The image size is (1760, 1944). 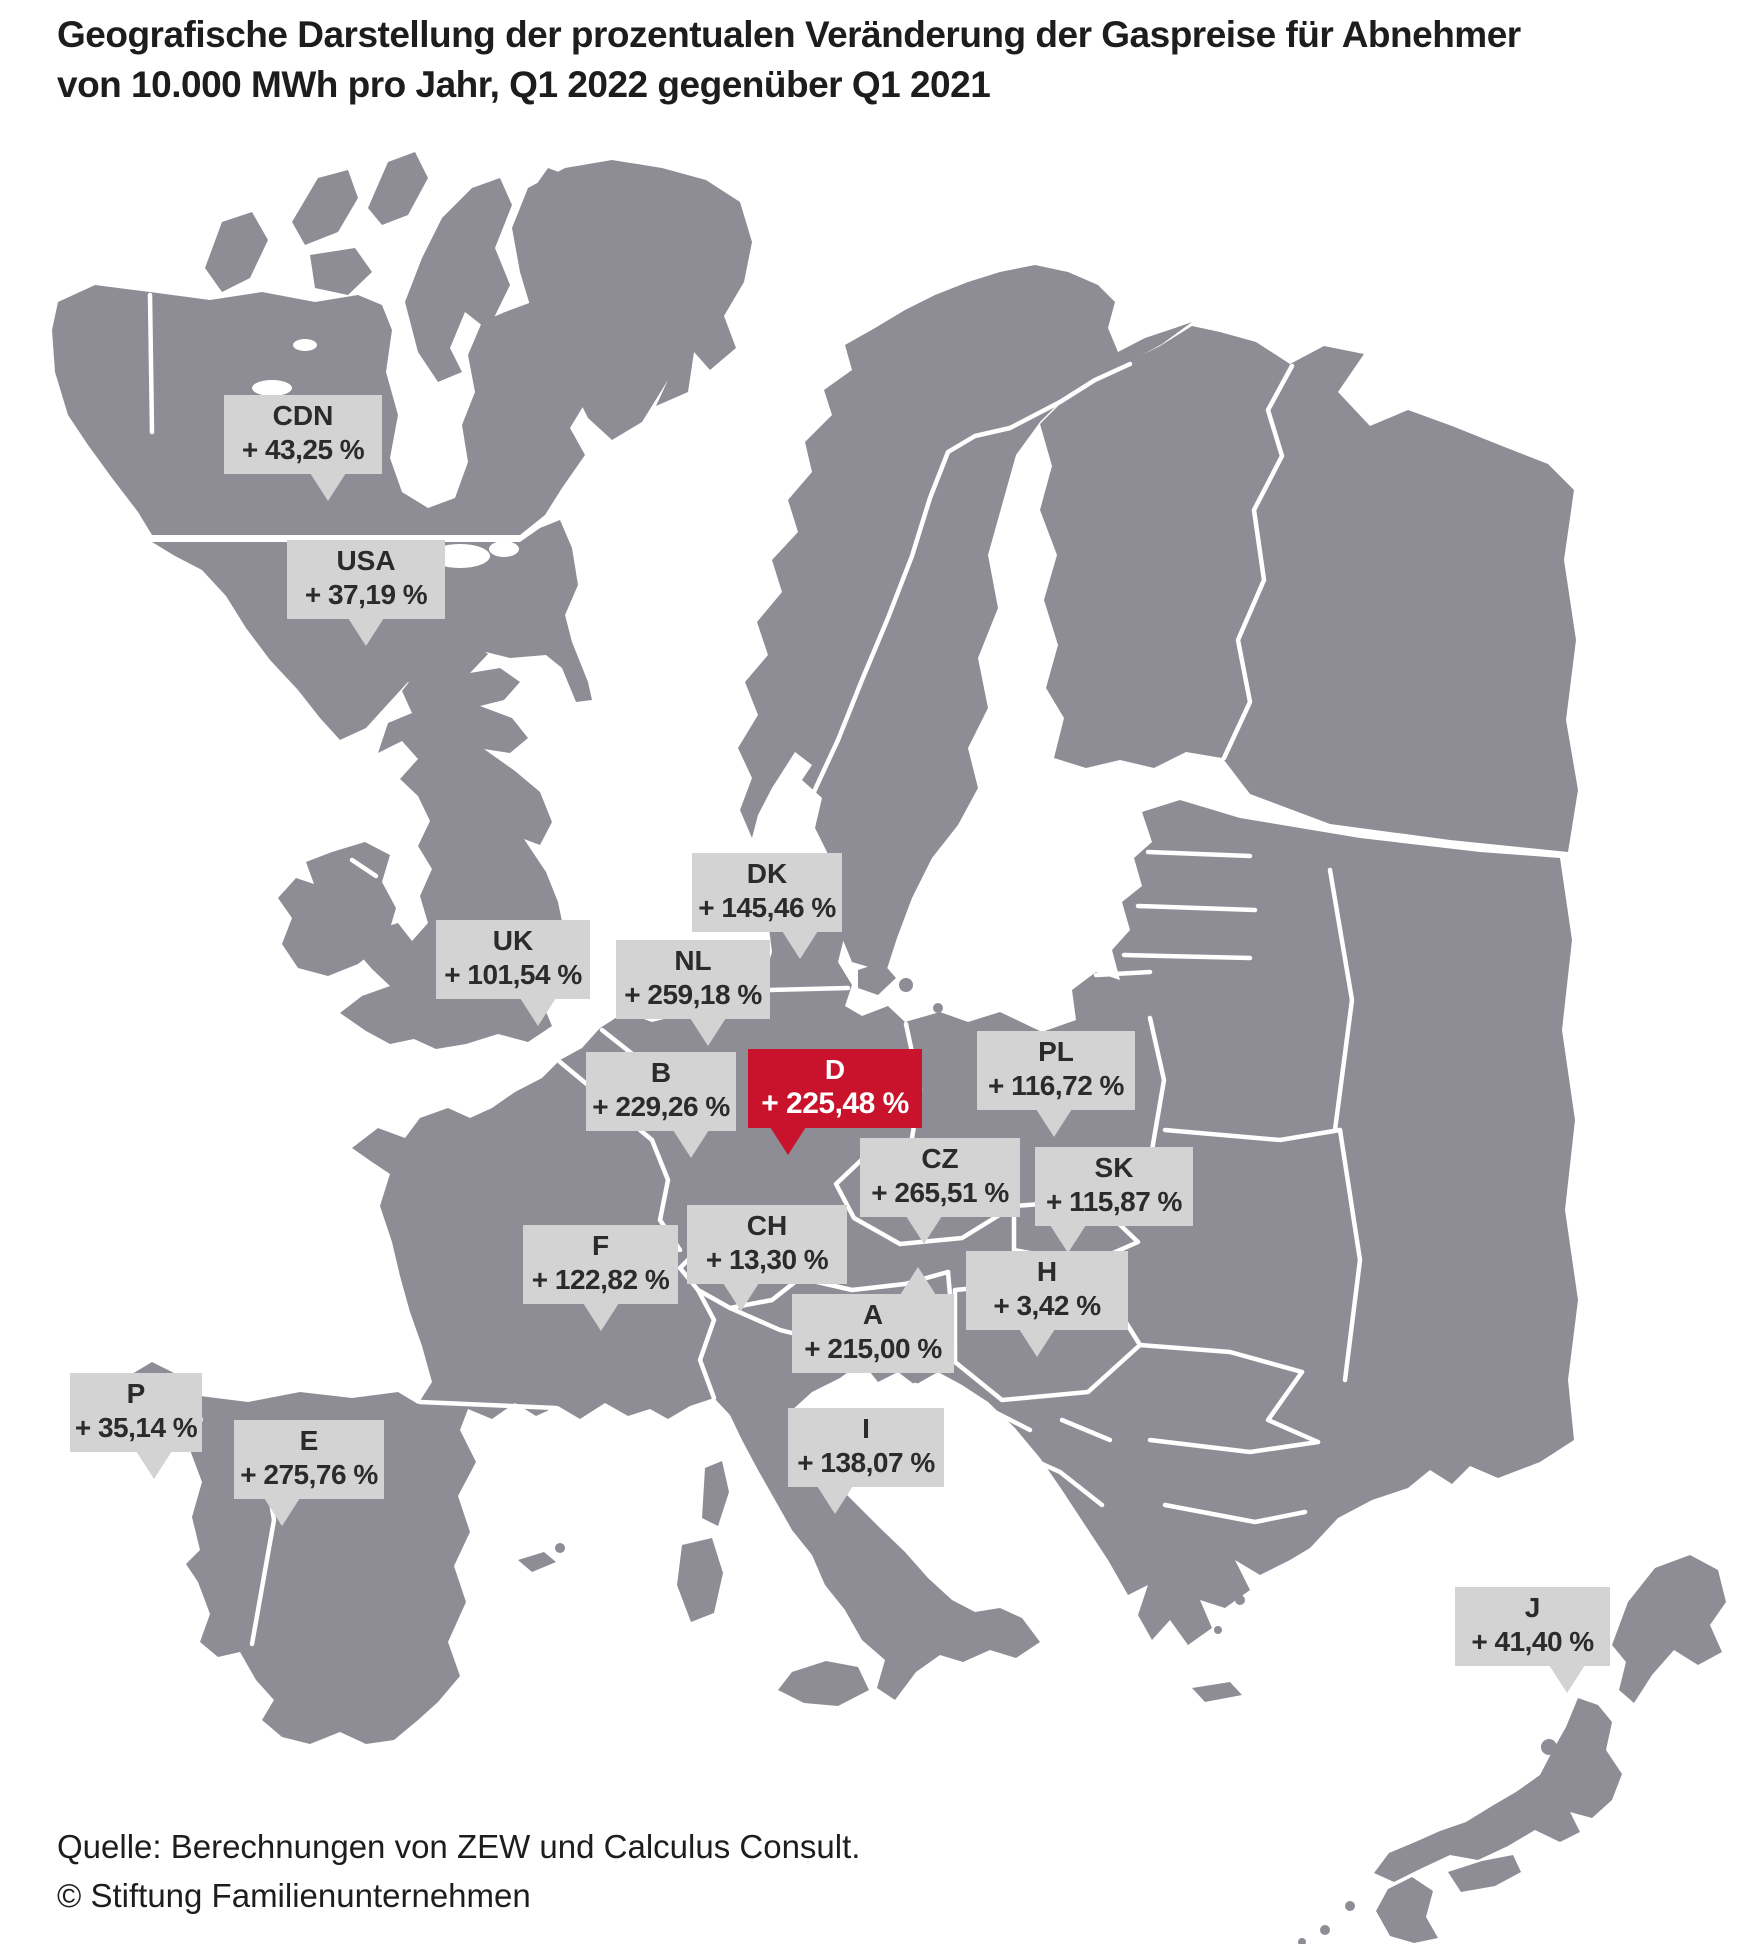 I want to click on country-value: + 41,40 %, so click(x=1532, y=1641).